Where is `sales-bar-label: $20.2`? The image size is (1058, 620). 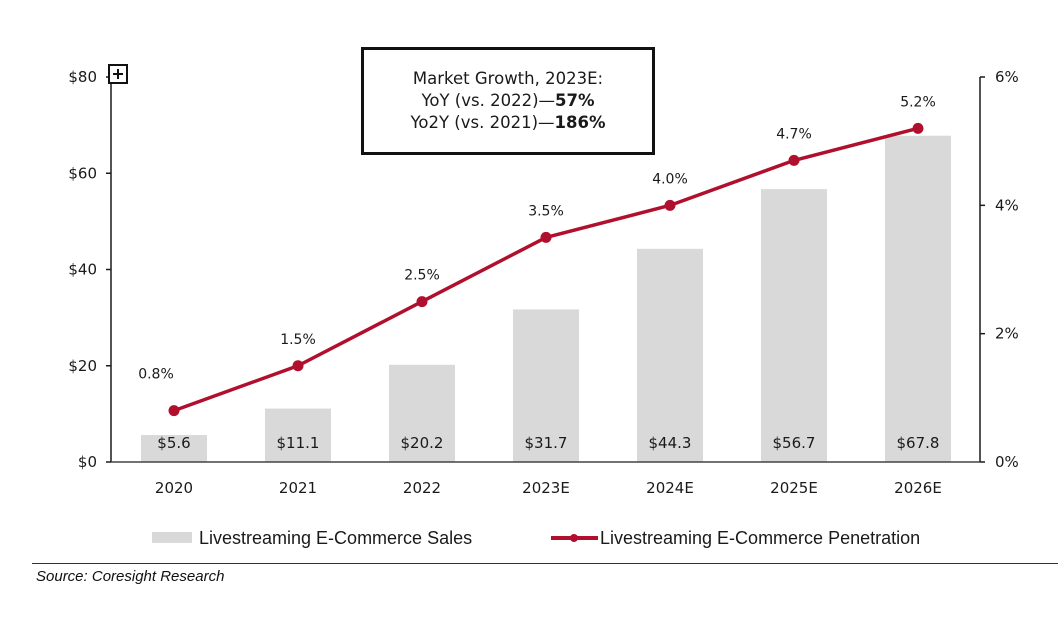
sales-bar-label: $20.2 is located at coordinates (422, 443).